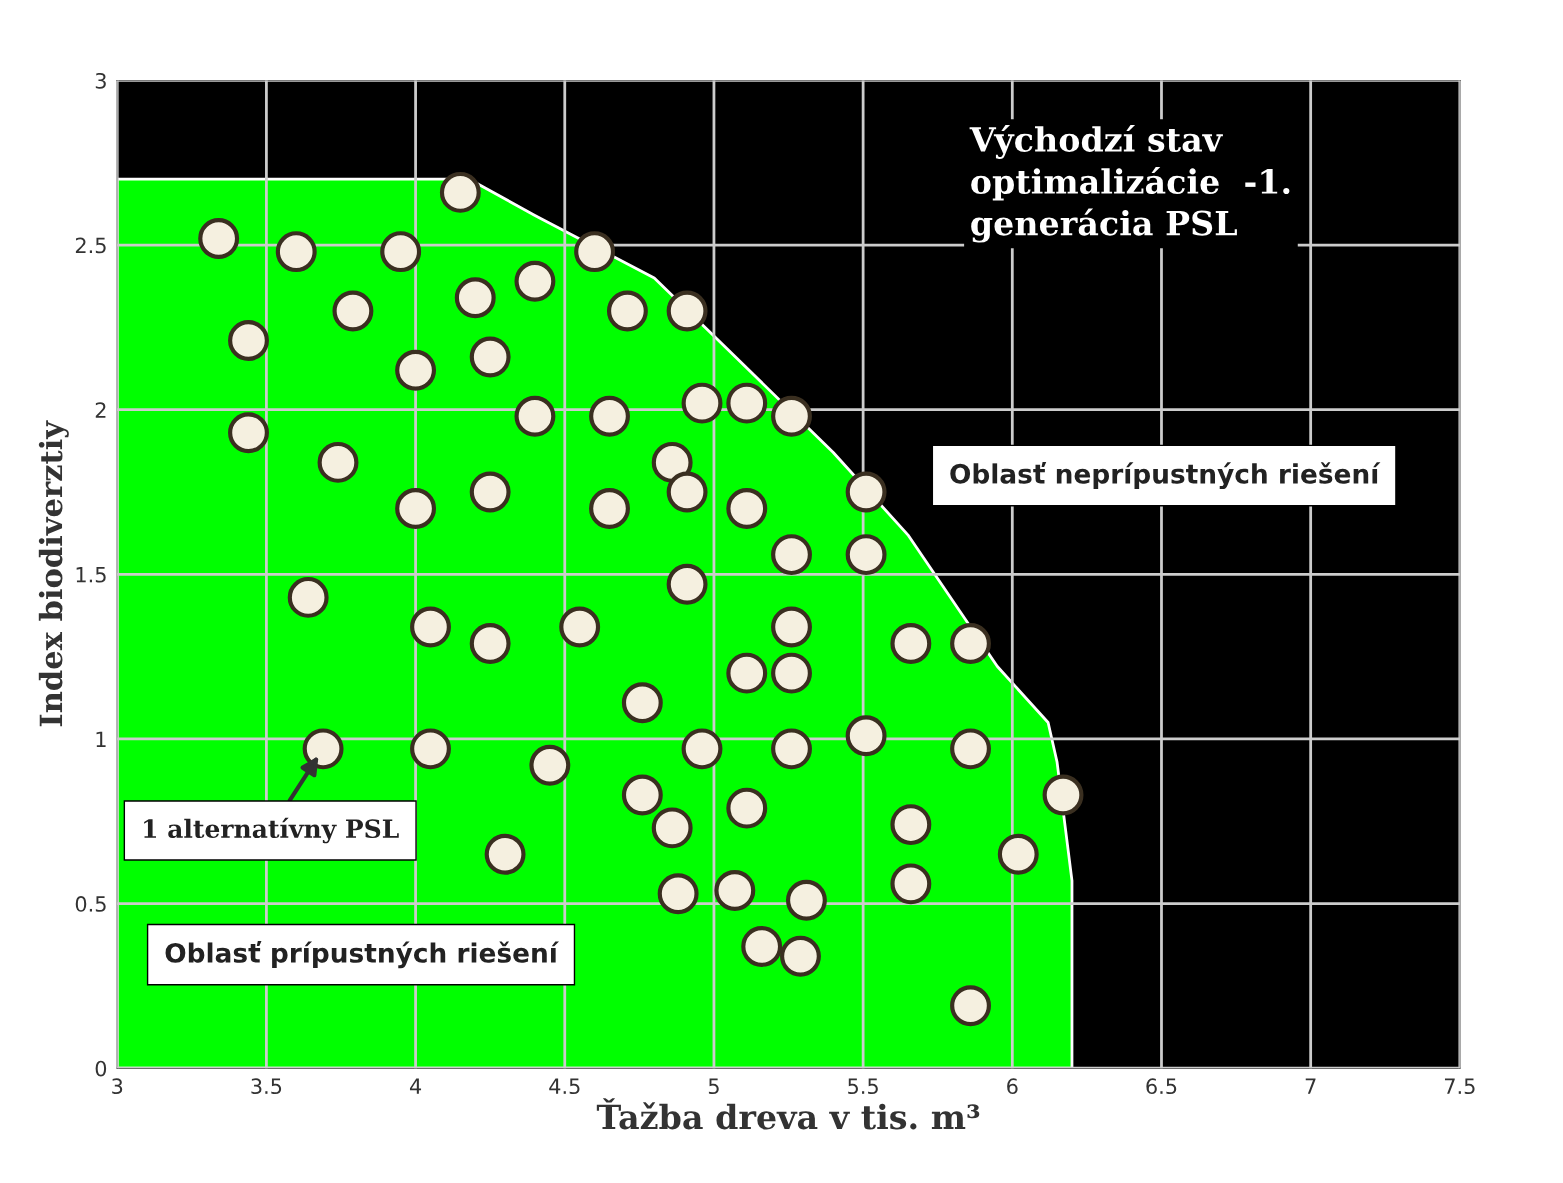  What do you see at coordinates (1310, 1086) in the screenshot?
I see `x-tick-label: 7` at bounding box center [1310, 1086].